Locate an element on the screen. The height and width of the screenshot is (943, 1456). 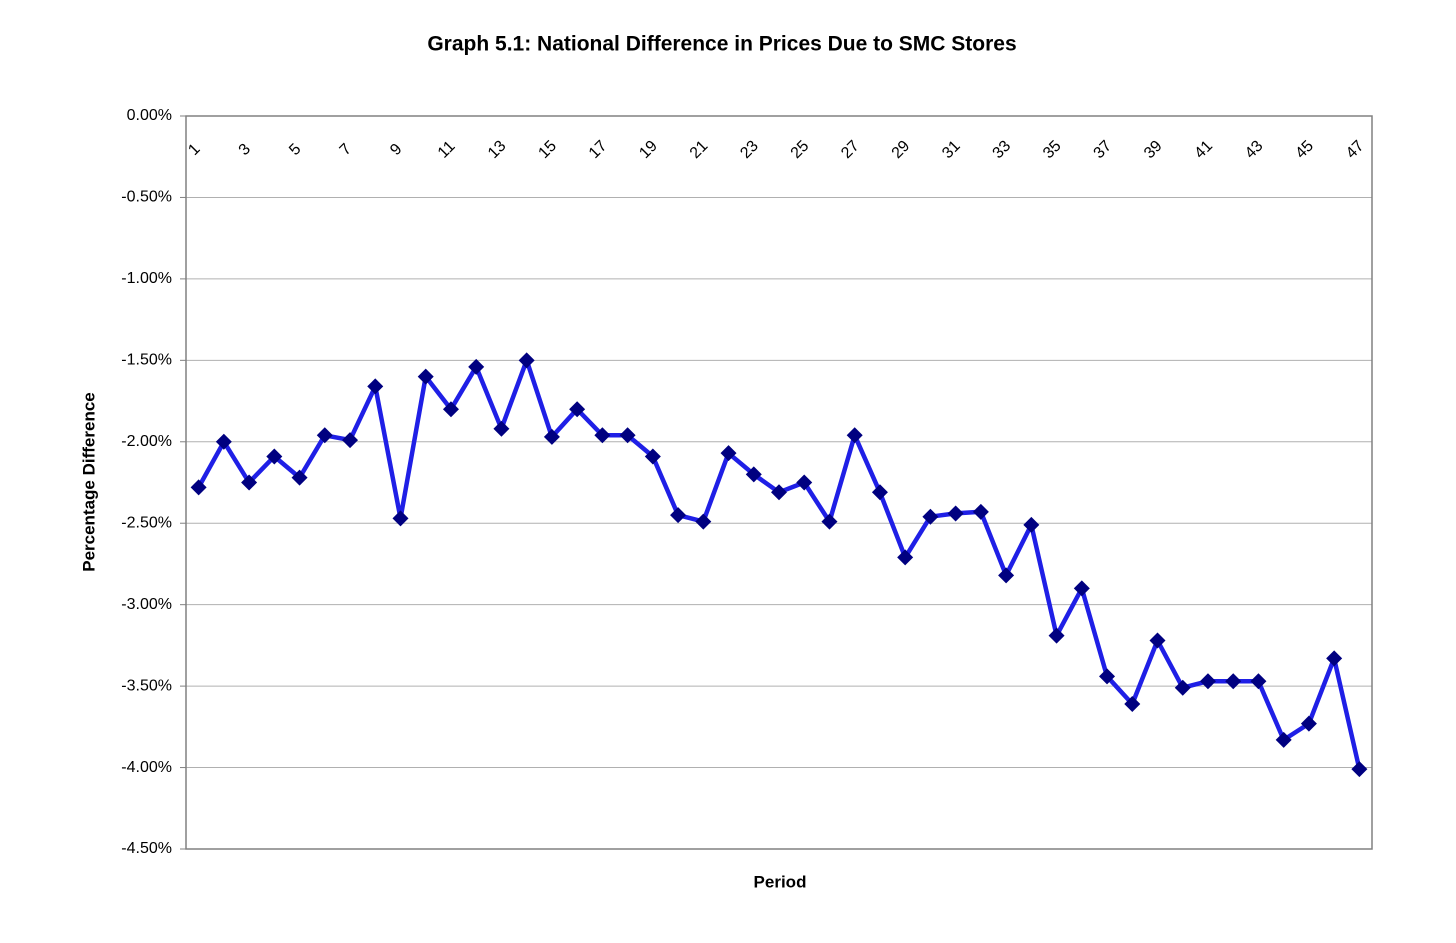
x-tick-label: 15 is located at coordinates (547, 149).